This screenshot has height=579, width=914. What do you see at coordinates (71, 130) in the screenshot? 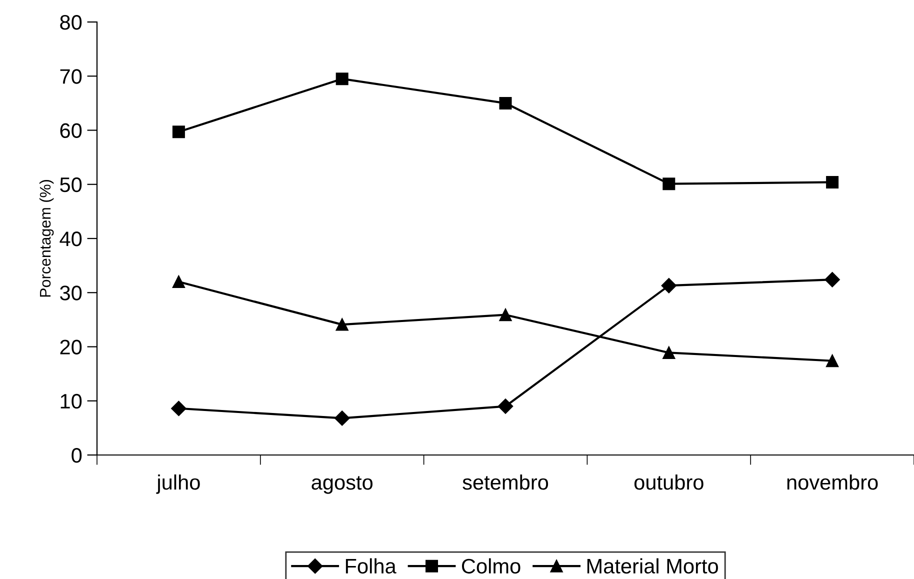
I see `y-tick-label: 60` at bounding box center [71, 130].